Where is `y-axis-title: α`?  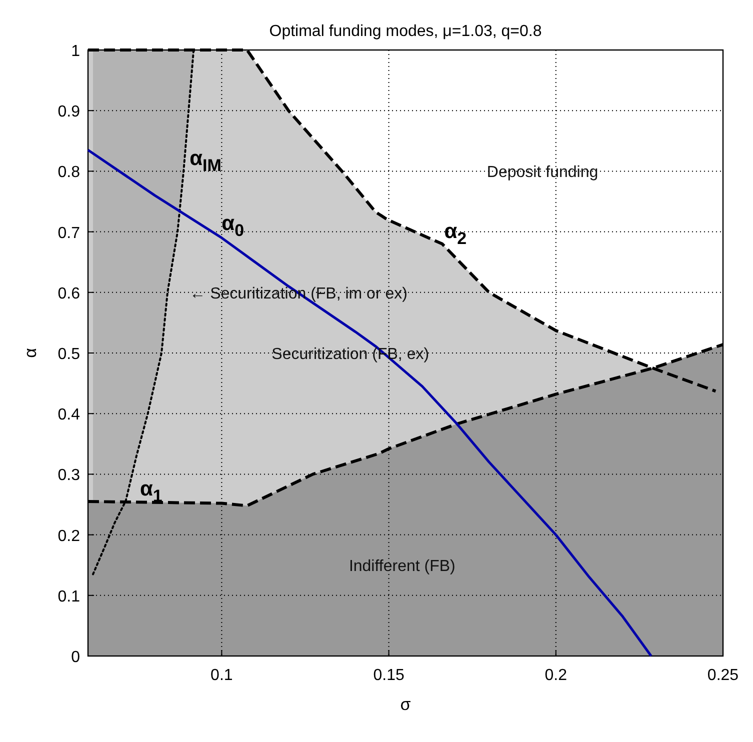 y-axis-title: α is located at coordinates (30, 353).